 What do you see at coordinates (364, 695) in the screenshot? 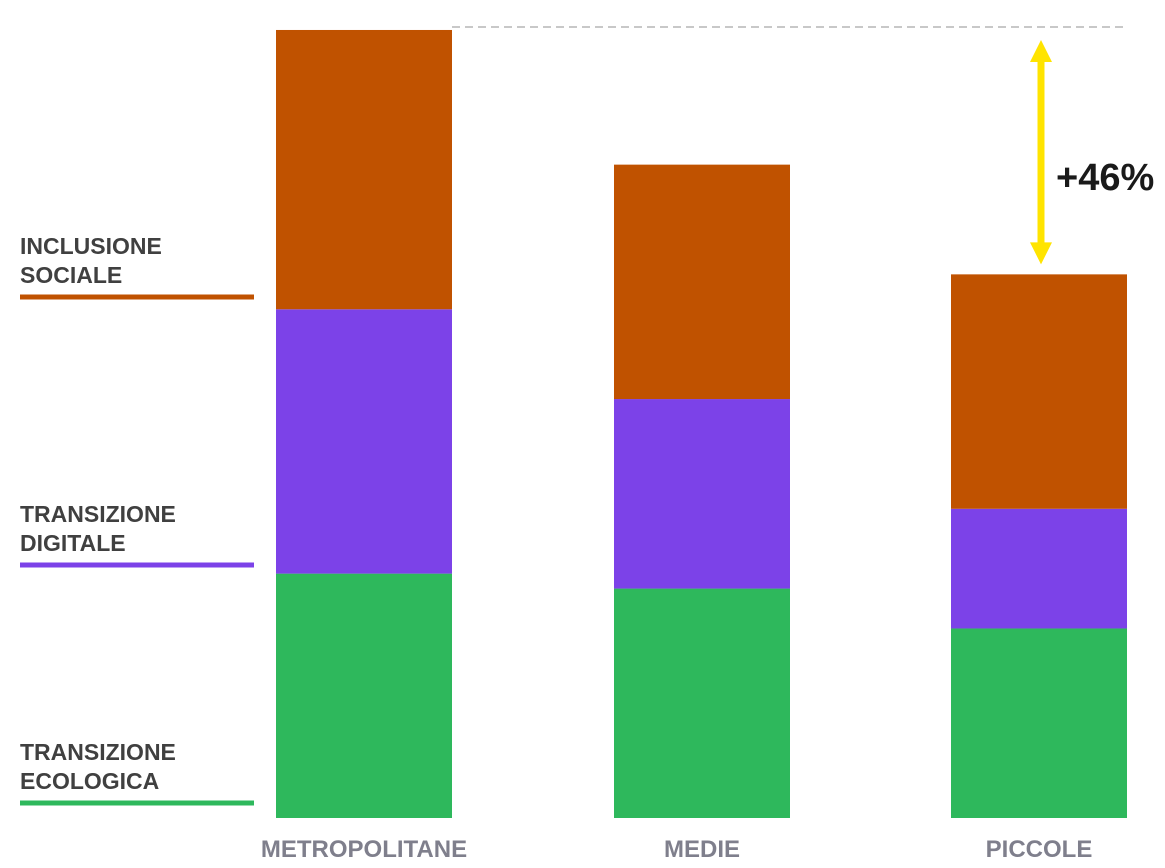
I see `bar-segment-metropolitane-transizione-ecologica` at bounding box center [364, 695].